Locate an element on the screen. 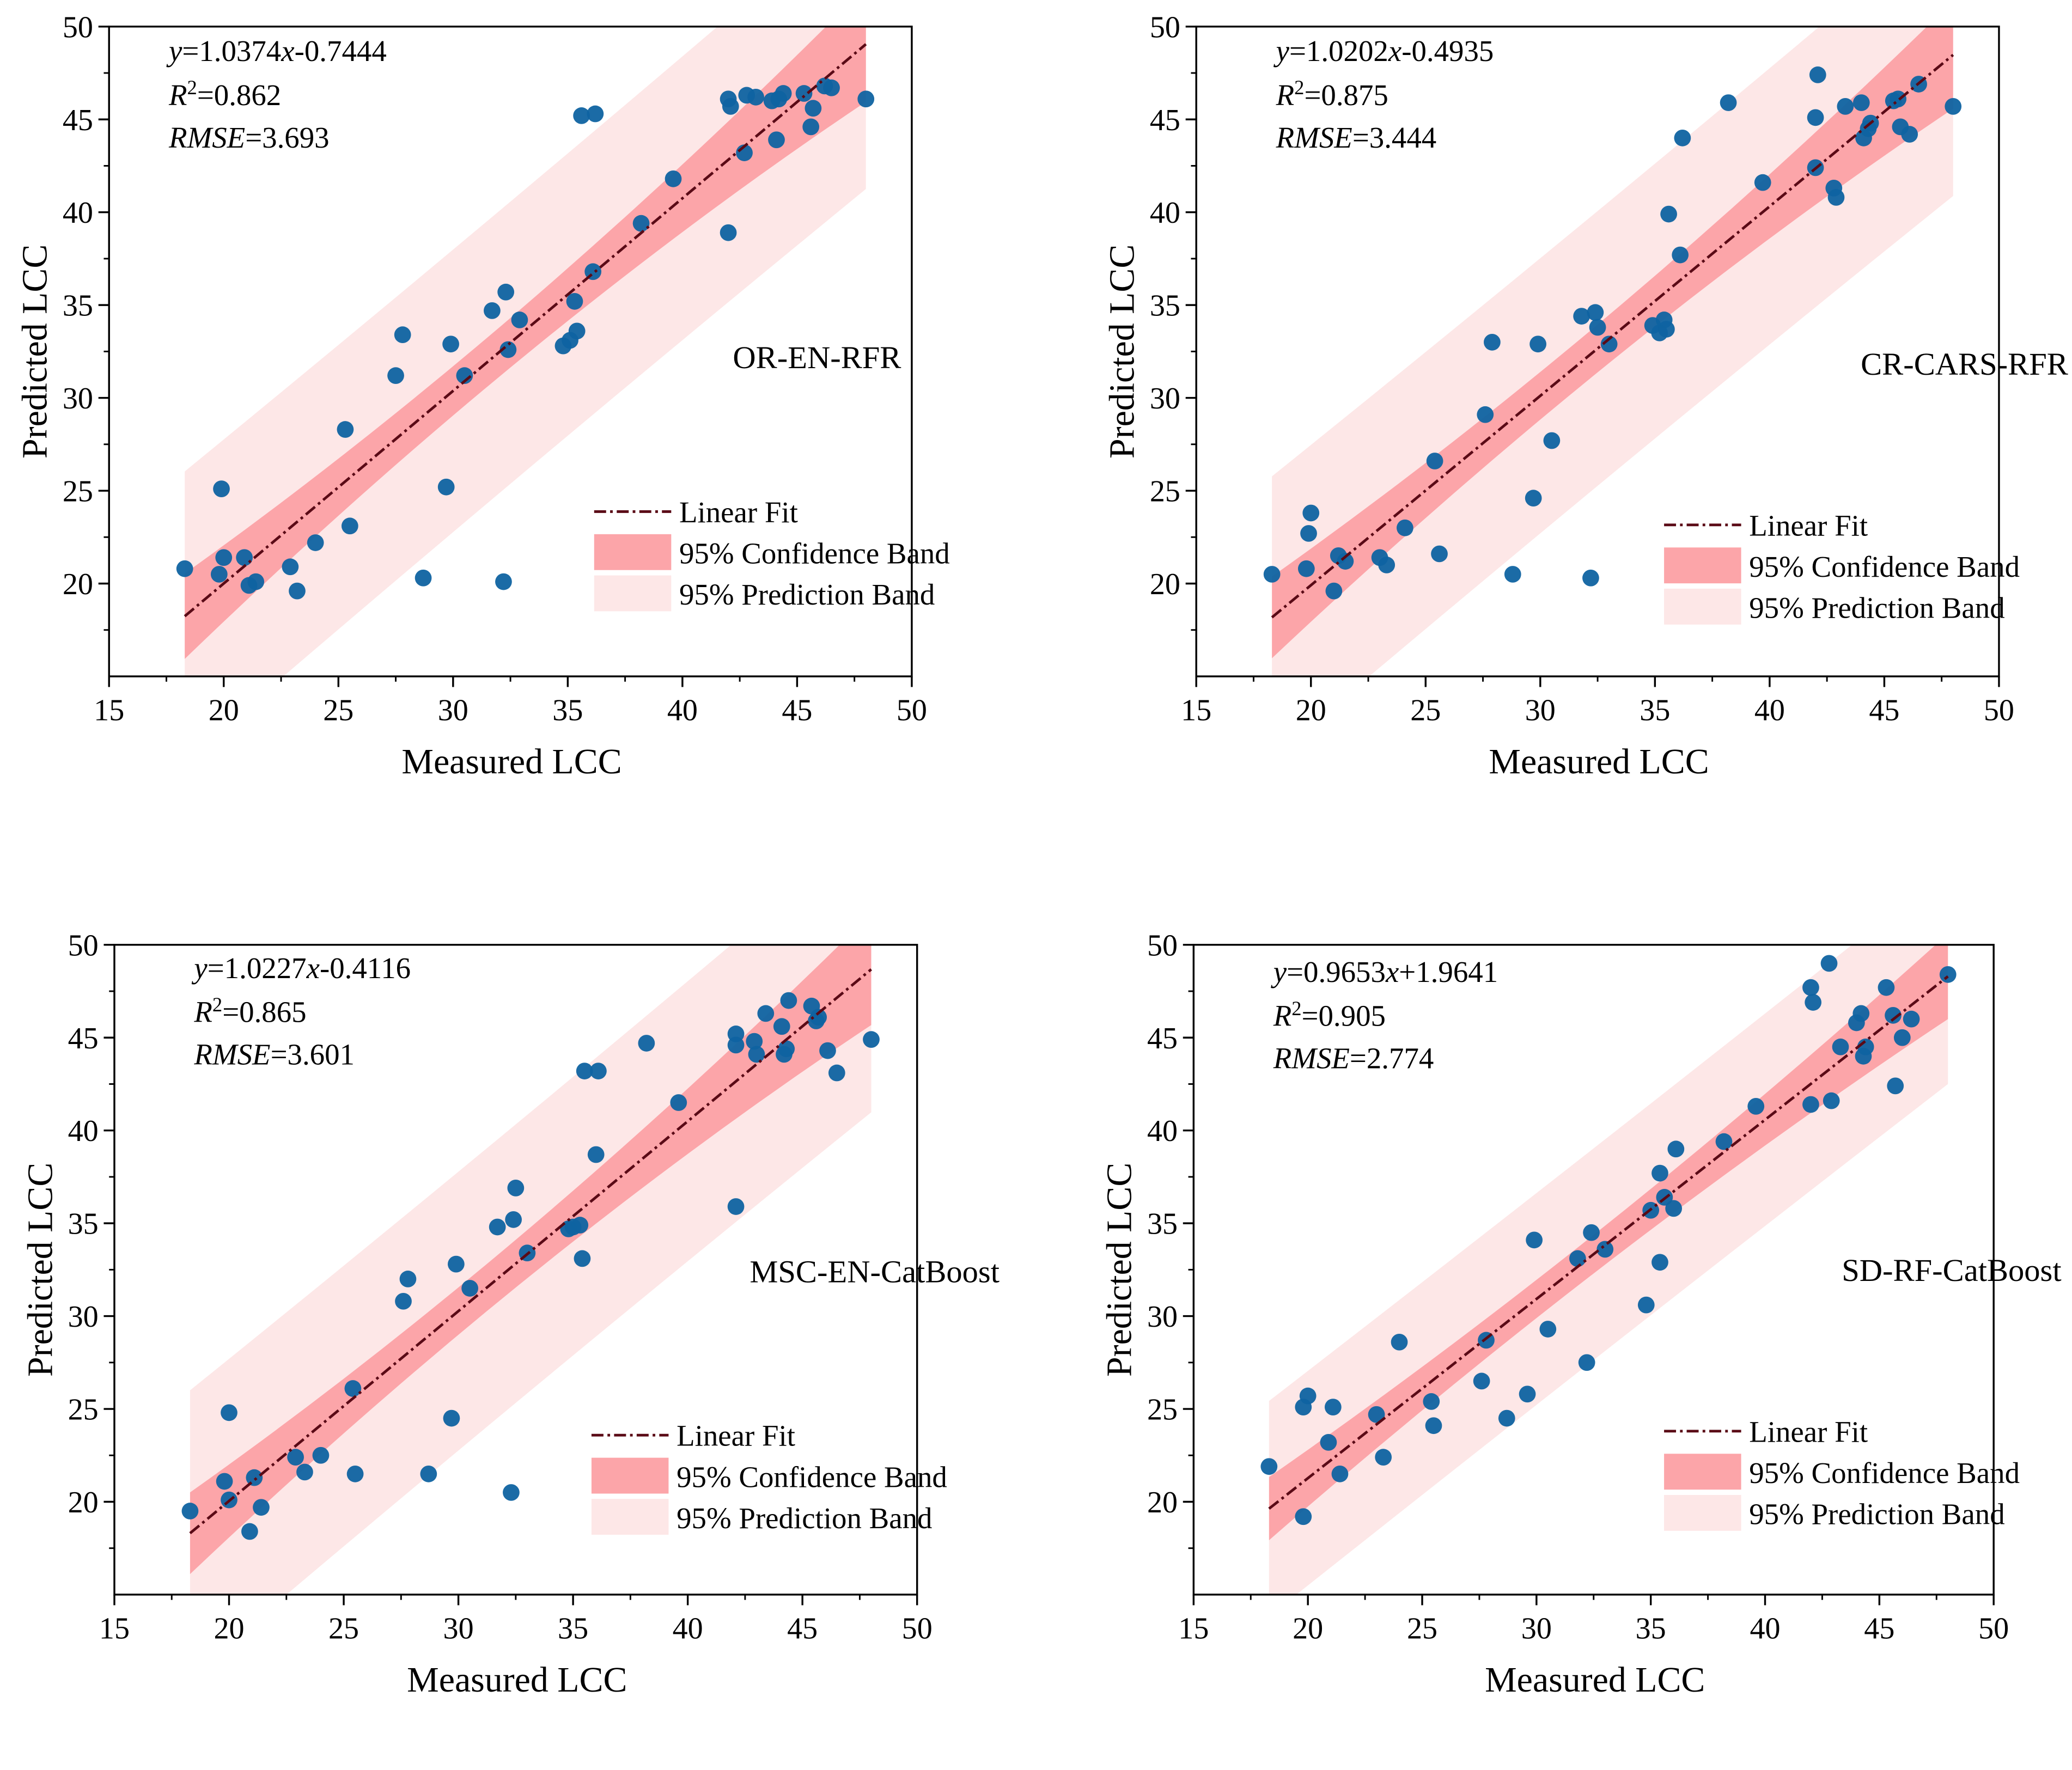  model-label: MSC-EN-CatBoost is located at coordinates (875, 1272).